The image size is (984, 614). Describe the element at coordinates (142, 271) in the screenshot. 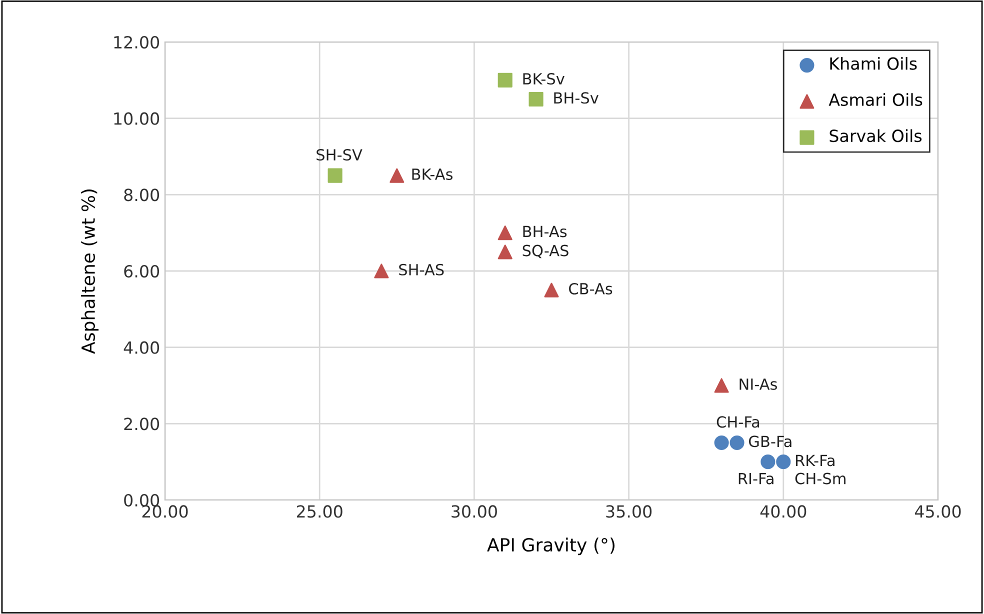

I see `y-tick-label: 6.00` at that location.